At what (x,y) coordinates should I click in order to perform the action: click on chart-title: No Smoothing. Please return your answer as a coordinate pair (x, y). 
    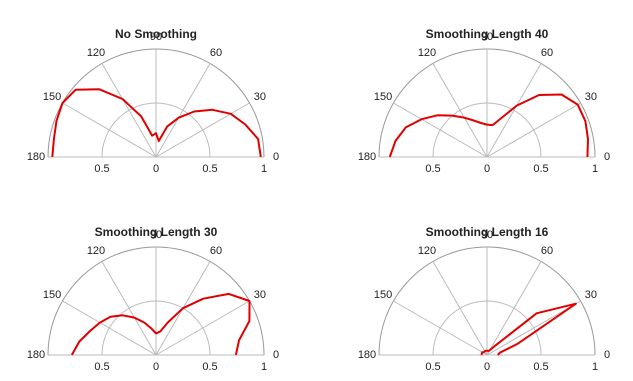
    Looking at the image, I should click on (156, 34).